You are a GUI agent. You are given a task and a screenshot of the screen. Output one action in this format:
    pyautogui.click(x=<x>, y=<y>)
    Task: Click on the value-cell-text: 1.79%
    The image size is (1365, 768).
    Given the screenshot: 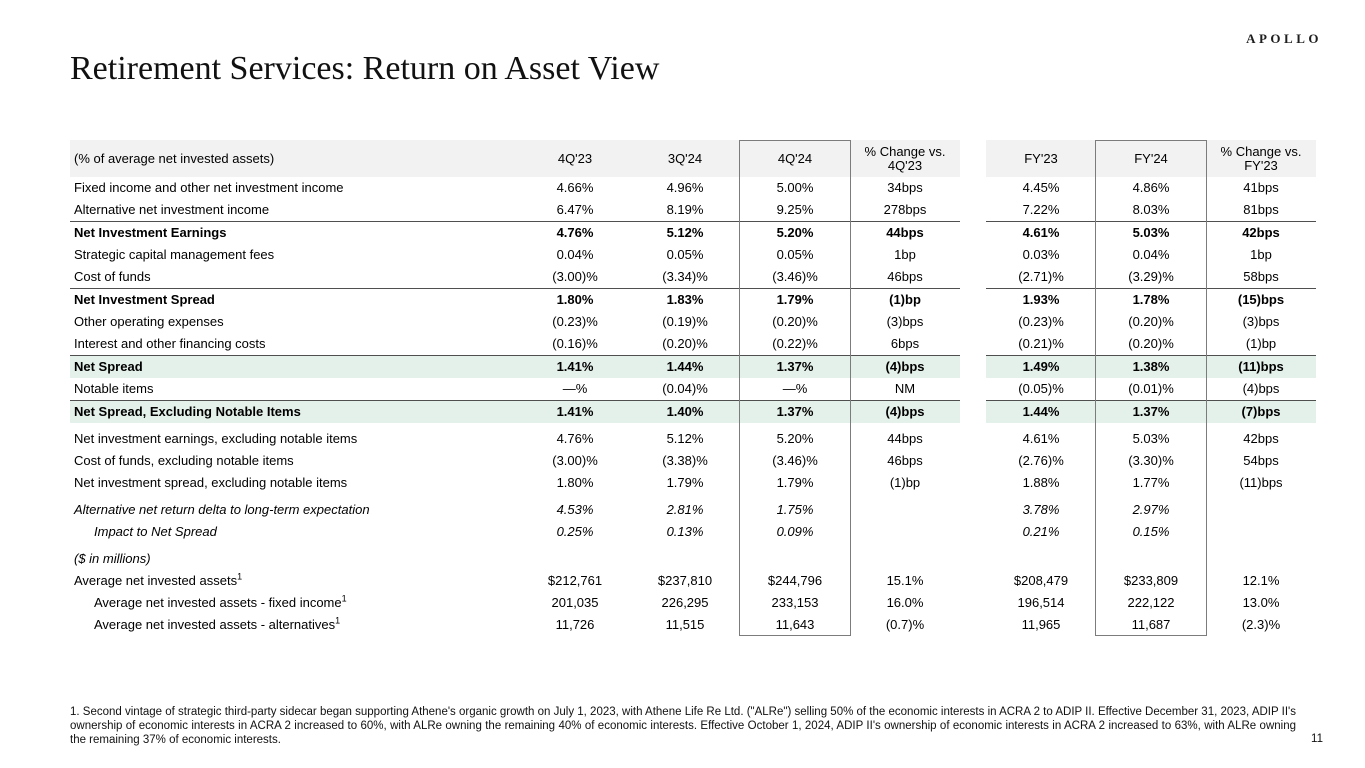 What is the action you would take?
    pyautogui.click(x=795, y=299)
    